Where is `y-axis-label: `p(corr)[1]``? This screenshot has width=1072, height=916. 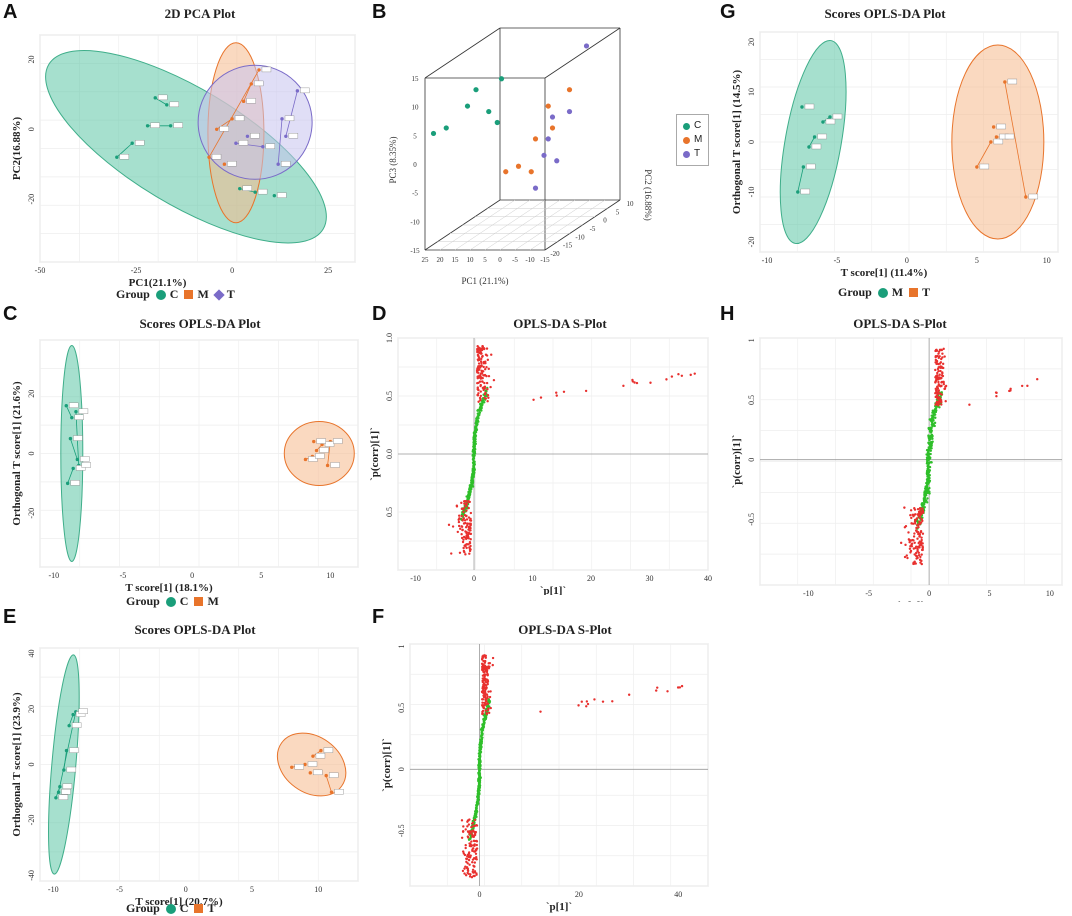 y-axis-label: `p(corr)[1]` is located at coordinates (737, 462).